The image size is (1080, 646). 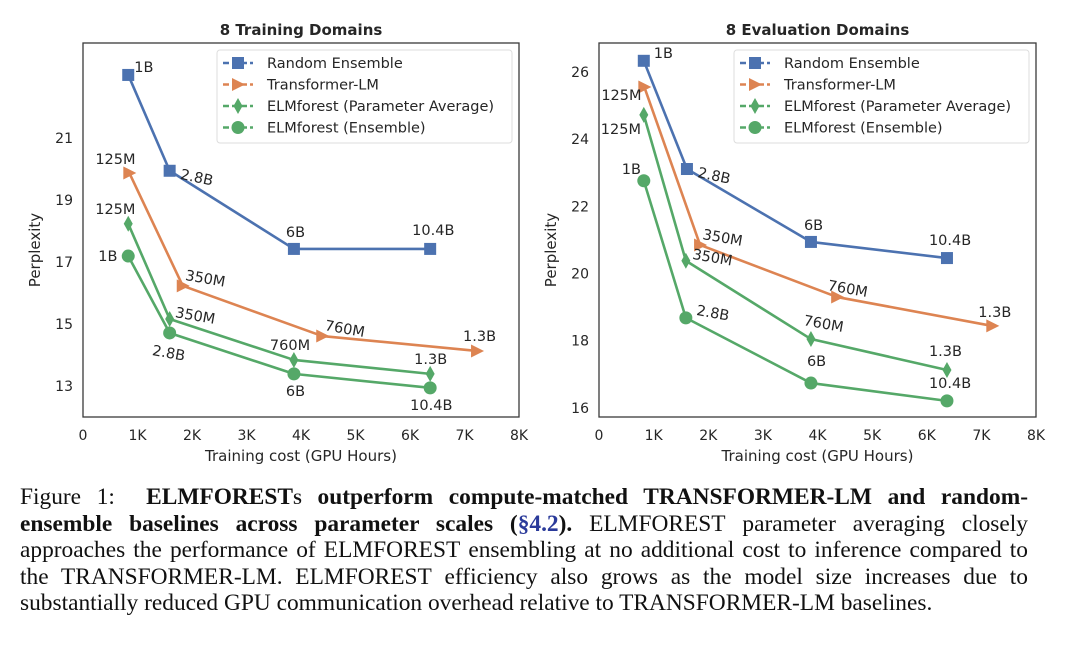 I want to click on y-tick-label: 24, so click(x=580, y=140).